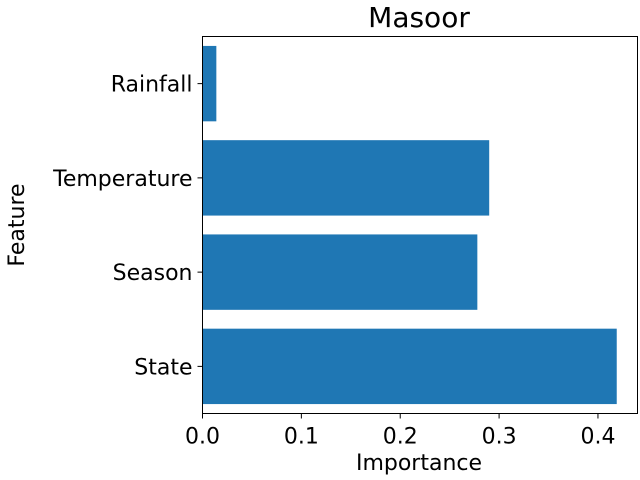 This screenshot has width=640, height=480. What do you see at coordinates (301, 437) in the screenshot?
I see `x-tick-label: 0.1` at bounding box center [301, 437].